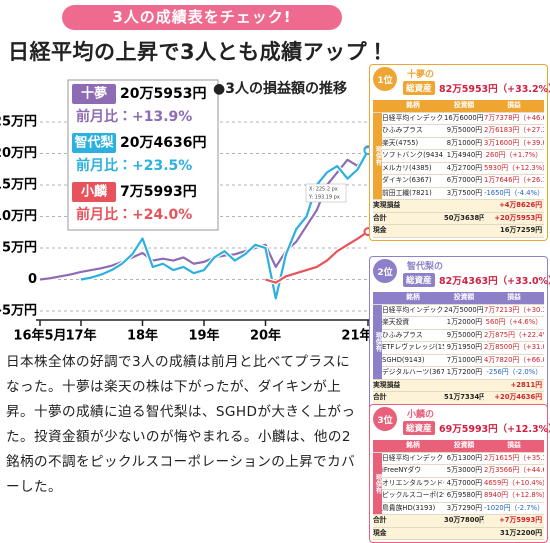  I want to click on invest-amount: 4万7000円, so click(464, 484).